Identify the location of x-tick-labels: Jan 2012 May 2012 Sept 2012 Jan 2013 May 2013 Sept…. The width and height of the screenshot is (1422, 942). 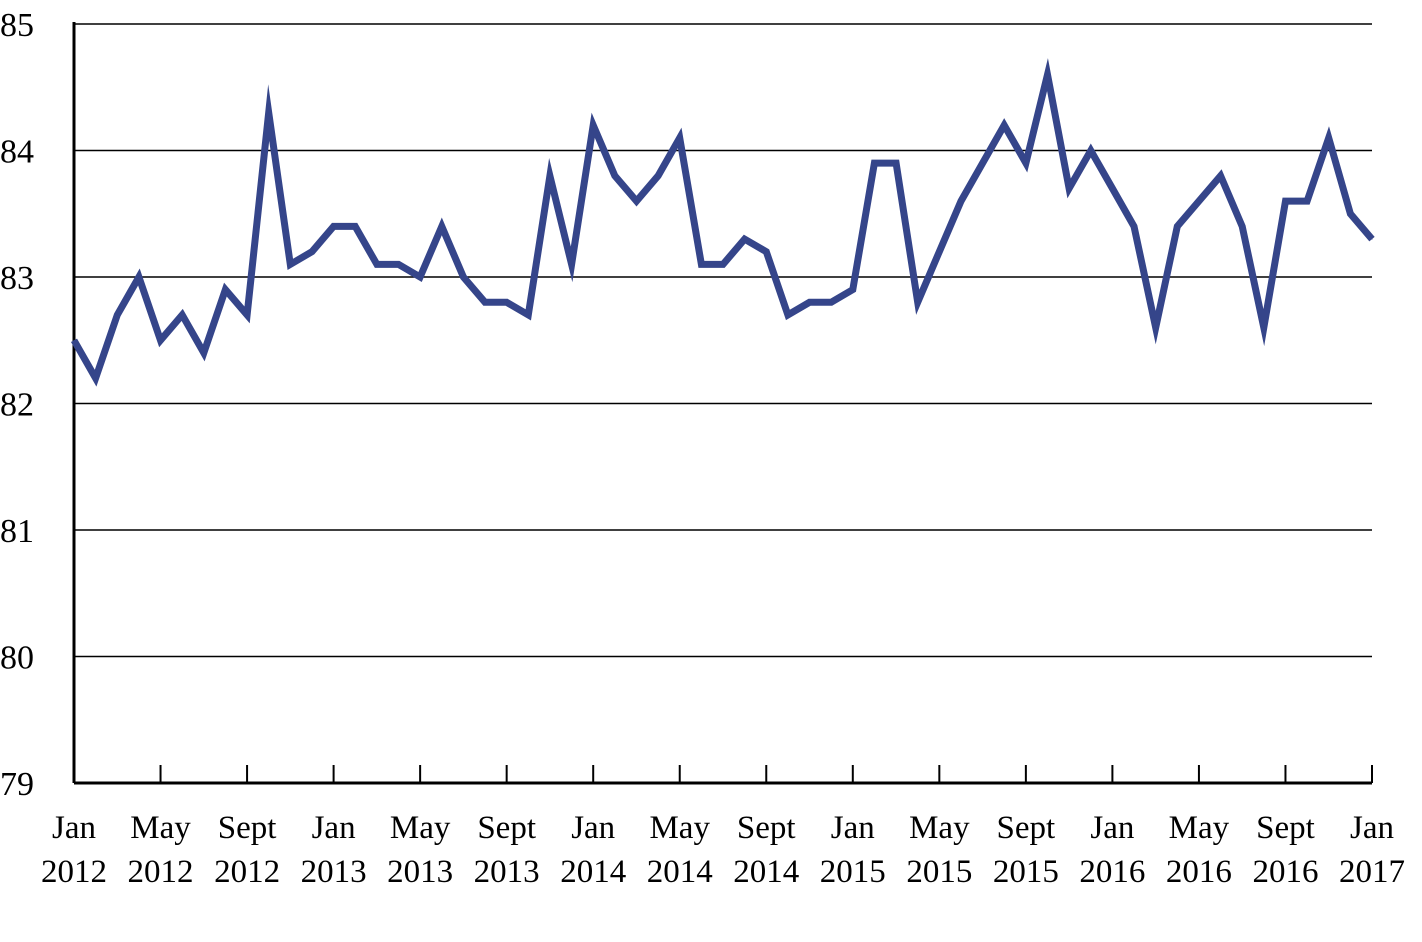
(723, 850).